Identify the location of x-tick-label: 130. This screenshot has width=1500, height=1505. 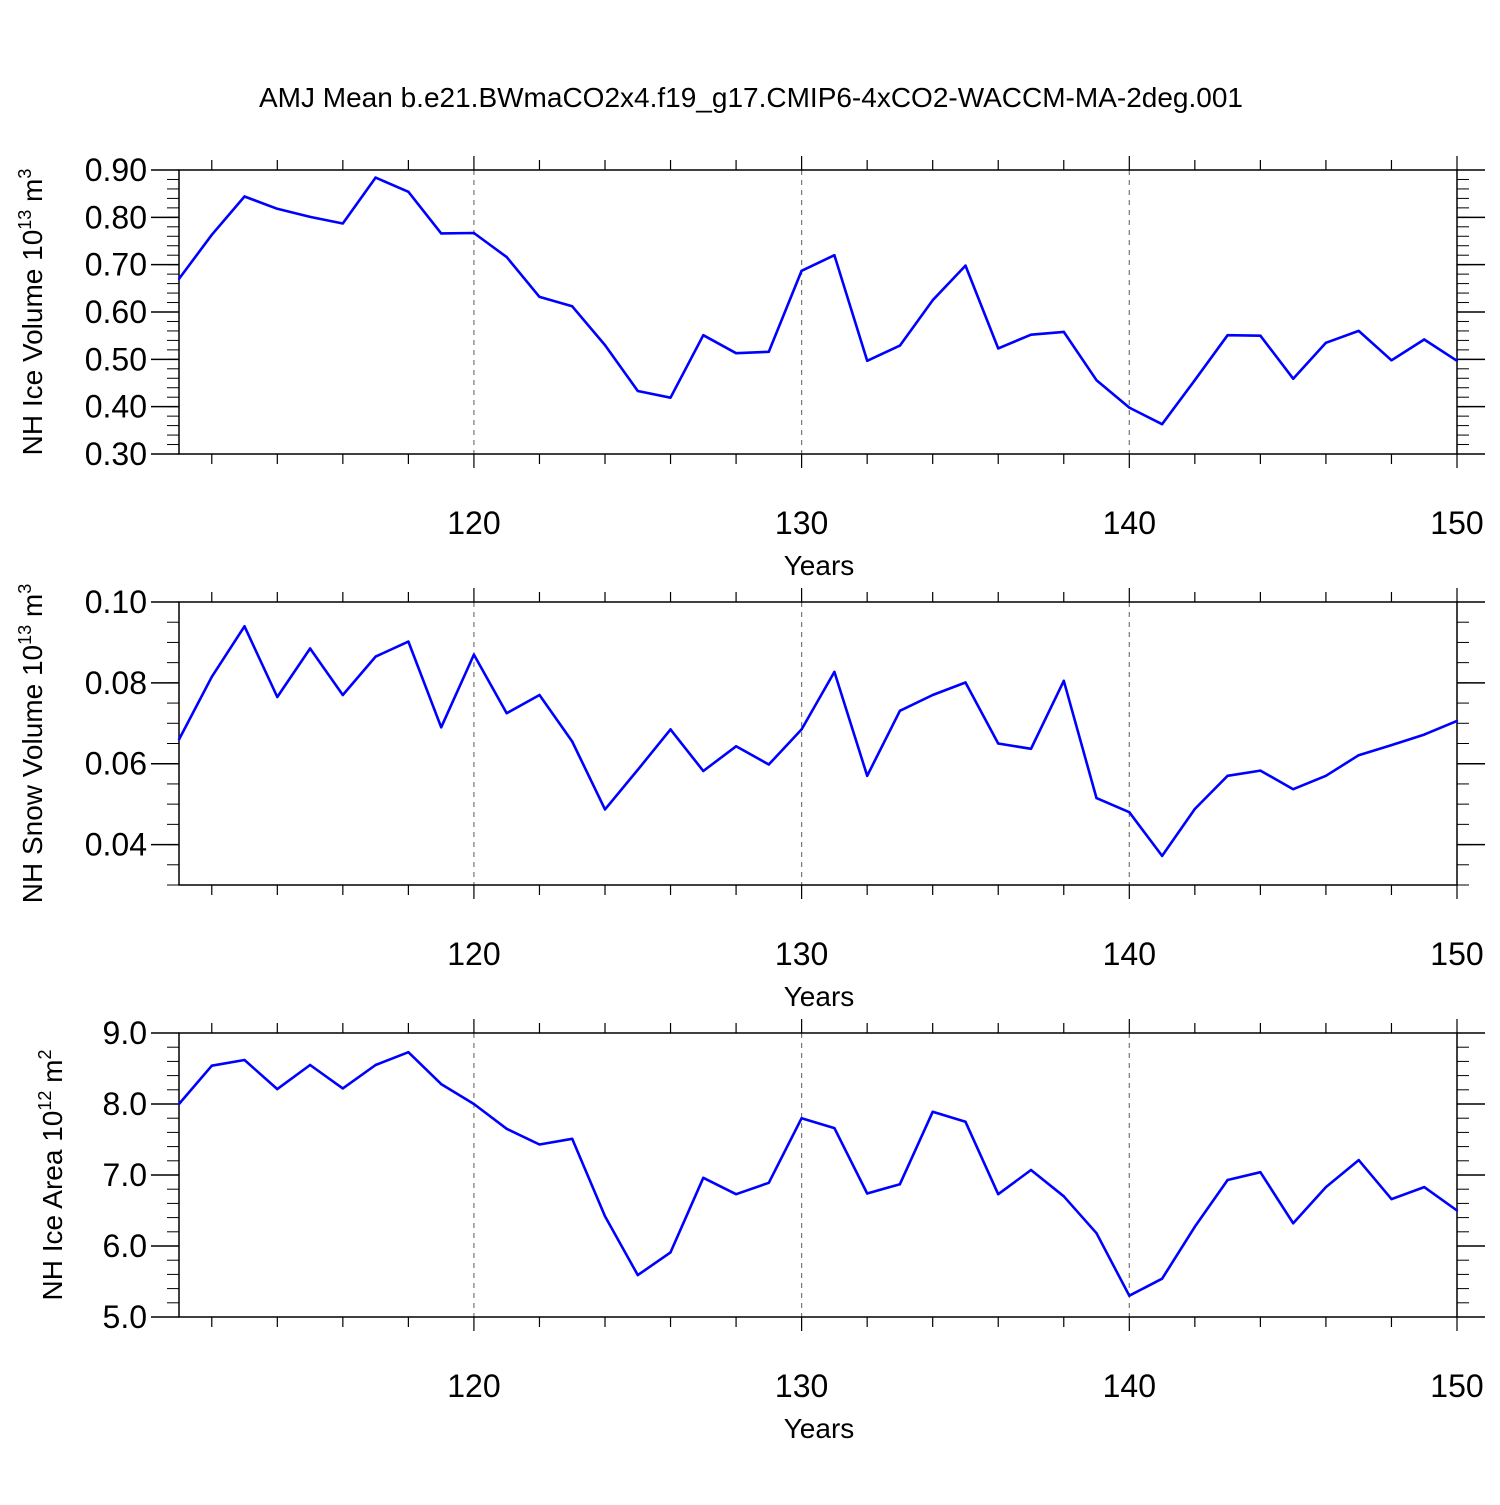
(801, 523).